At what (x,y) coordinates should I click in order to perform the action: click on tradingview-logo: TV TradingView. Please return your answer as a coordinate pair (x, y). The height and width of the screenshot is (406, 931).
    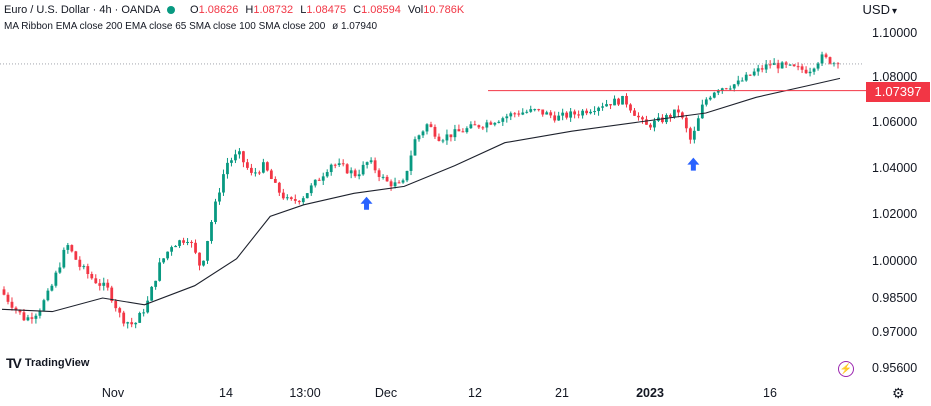
    Looking at the image, I should click on (47, 363).